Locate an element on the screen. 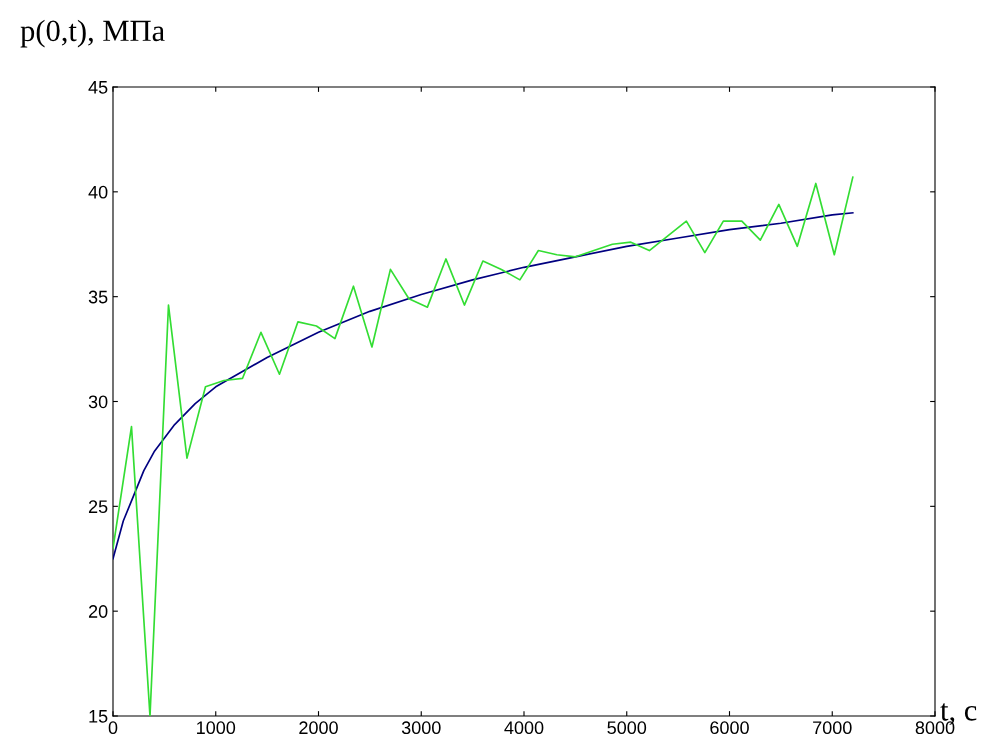  x-tick-label: 2000 is located at coordinates (318, 728).